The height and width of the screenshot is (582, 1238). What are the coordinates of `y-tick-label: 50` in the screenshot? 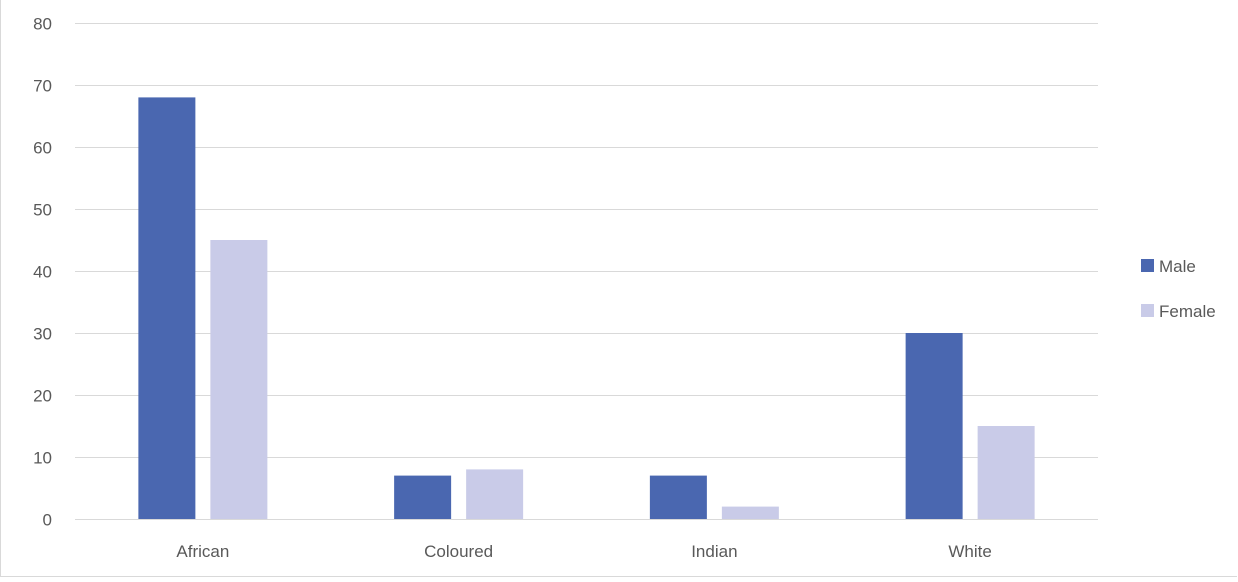 It's located at (42, 210).